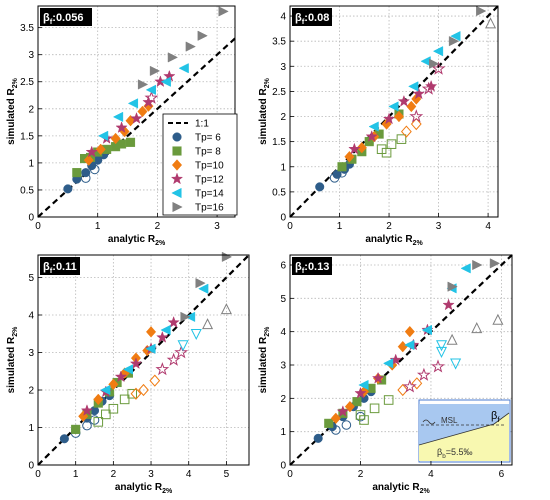 The height and width of the screenshot is (500, 550). Describe the element at coordinates (27, 82) in the screenshot. I see `y-tick-label: 2.5` at that location.